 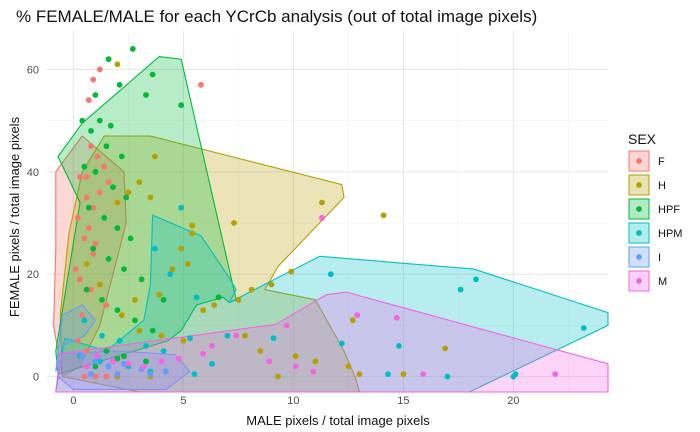 What do you see at coordinates (655, 233) in the screenshot?
I see `legend-item-hpm: HPM` at bounding box center [655, 233].